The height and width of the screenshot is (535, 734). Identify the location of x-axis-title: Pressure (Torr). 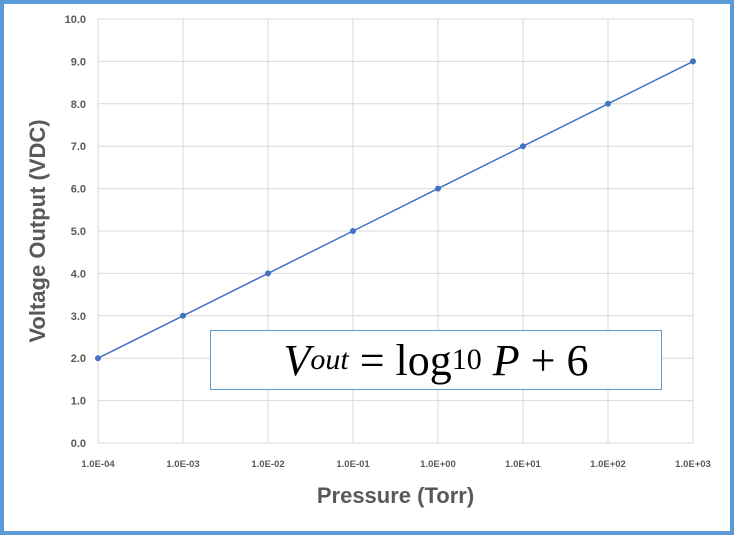
(395, 495).